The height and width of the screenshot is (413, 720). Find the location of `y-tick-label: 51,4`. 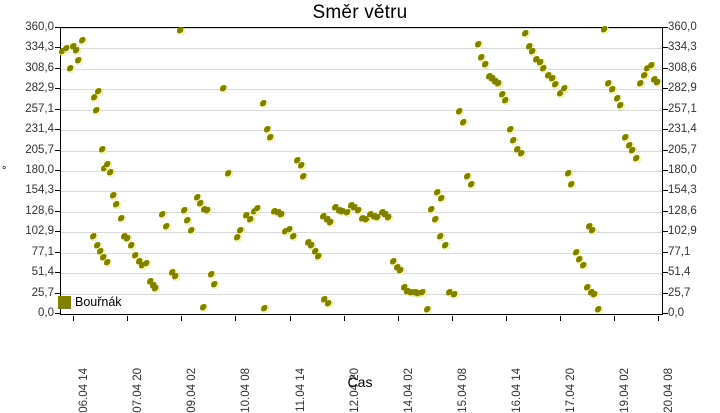

y-tick-label: 51,4 is located at coordinates (42, 272).